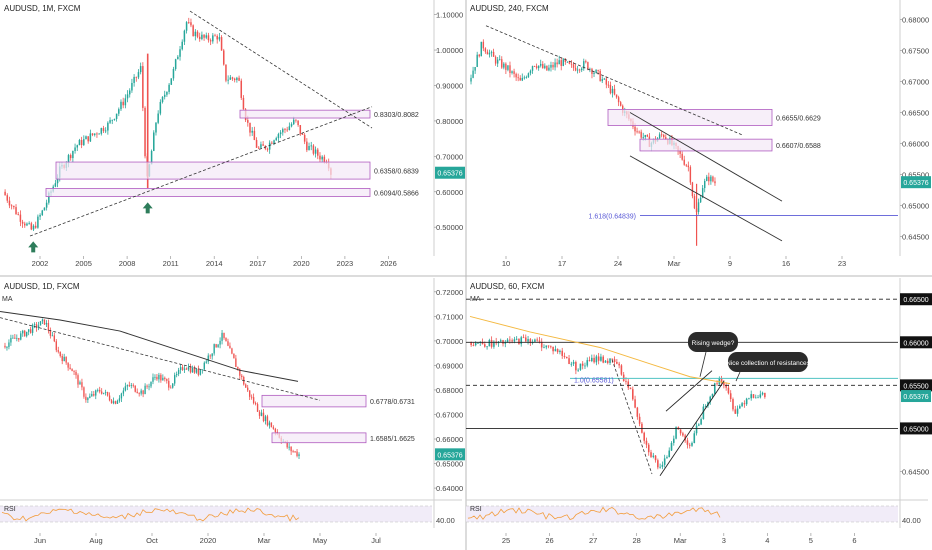 This screenshot has height=550, width=932. Describe the element at coordinates (449, 174) in the screenshot. I see `current-price-label: 0.65376` at that location.